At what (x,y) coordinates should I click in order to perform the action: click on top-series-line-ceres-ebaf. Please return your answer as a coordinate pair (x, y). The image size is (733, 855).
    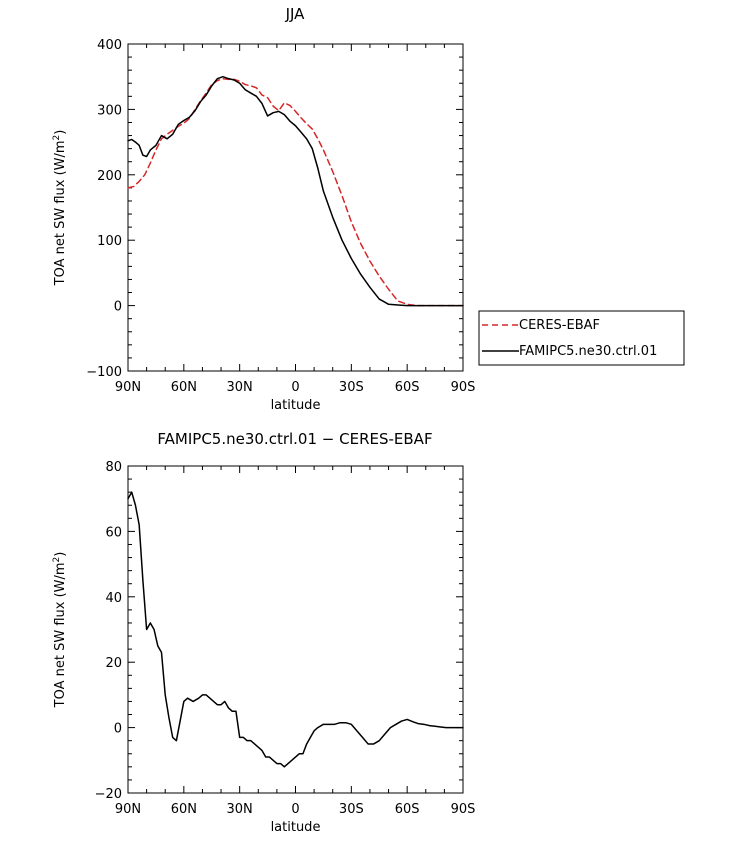
    Looking at the image, I should click on (295, 192).